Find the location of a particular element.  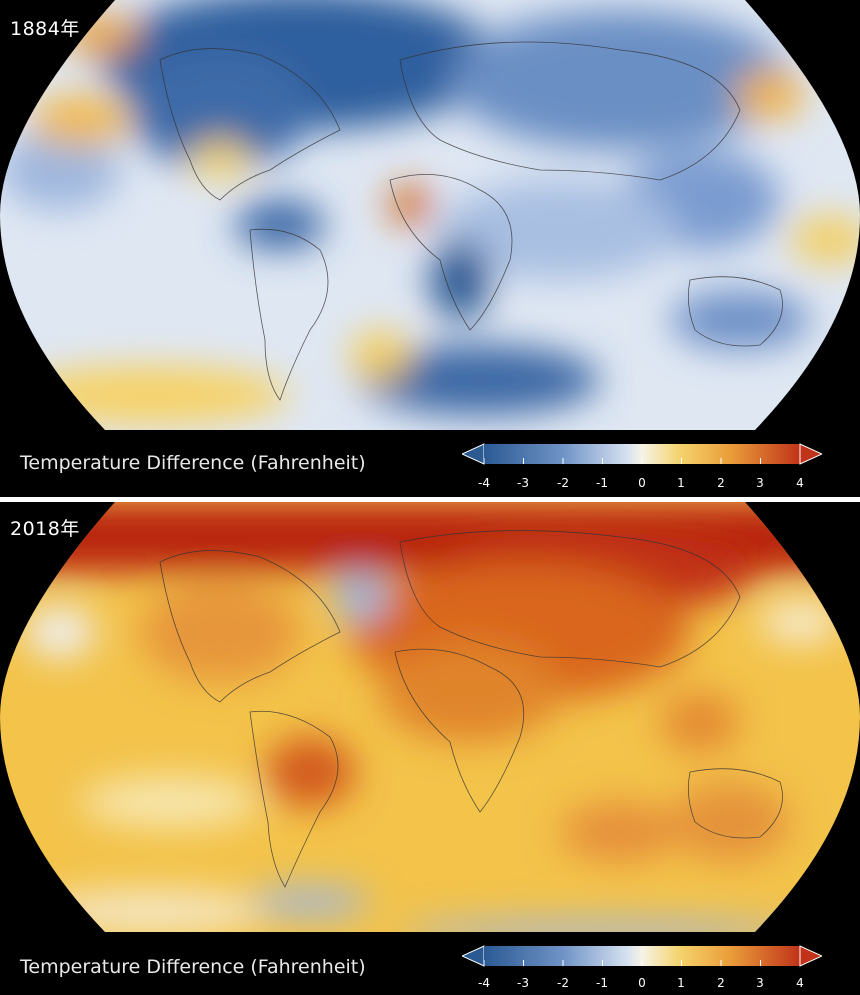

year-label: 2018年 is located at coordinates (45, 529).